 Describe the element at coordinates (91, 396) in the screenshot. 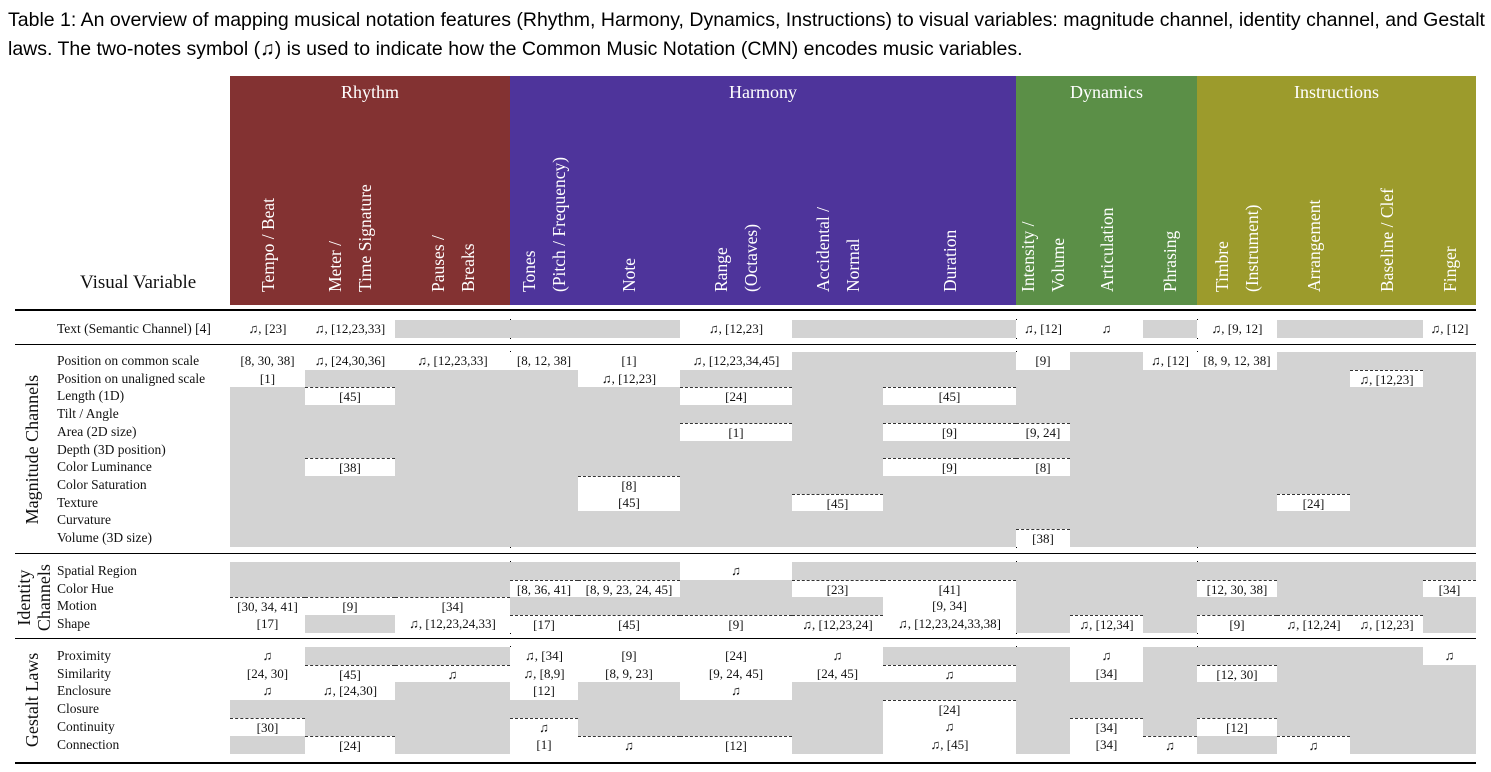

I see `row-label: Length (1D)` at that location.